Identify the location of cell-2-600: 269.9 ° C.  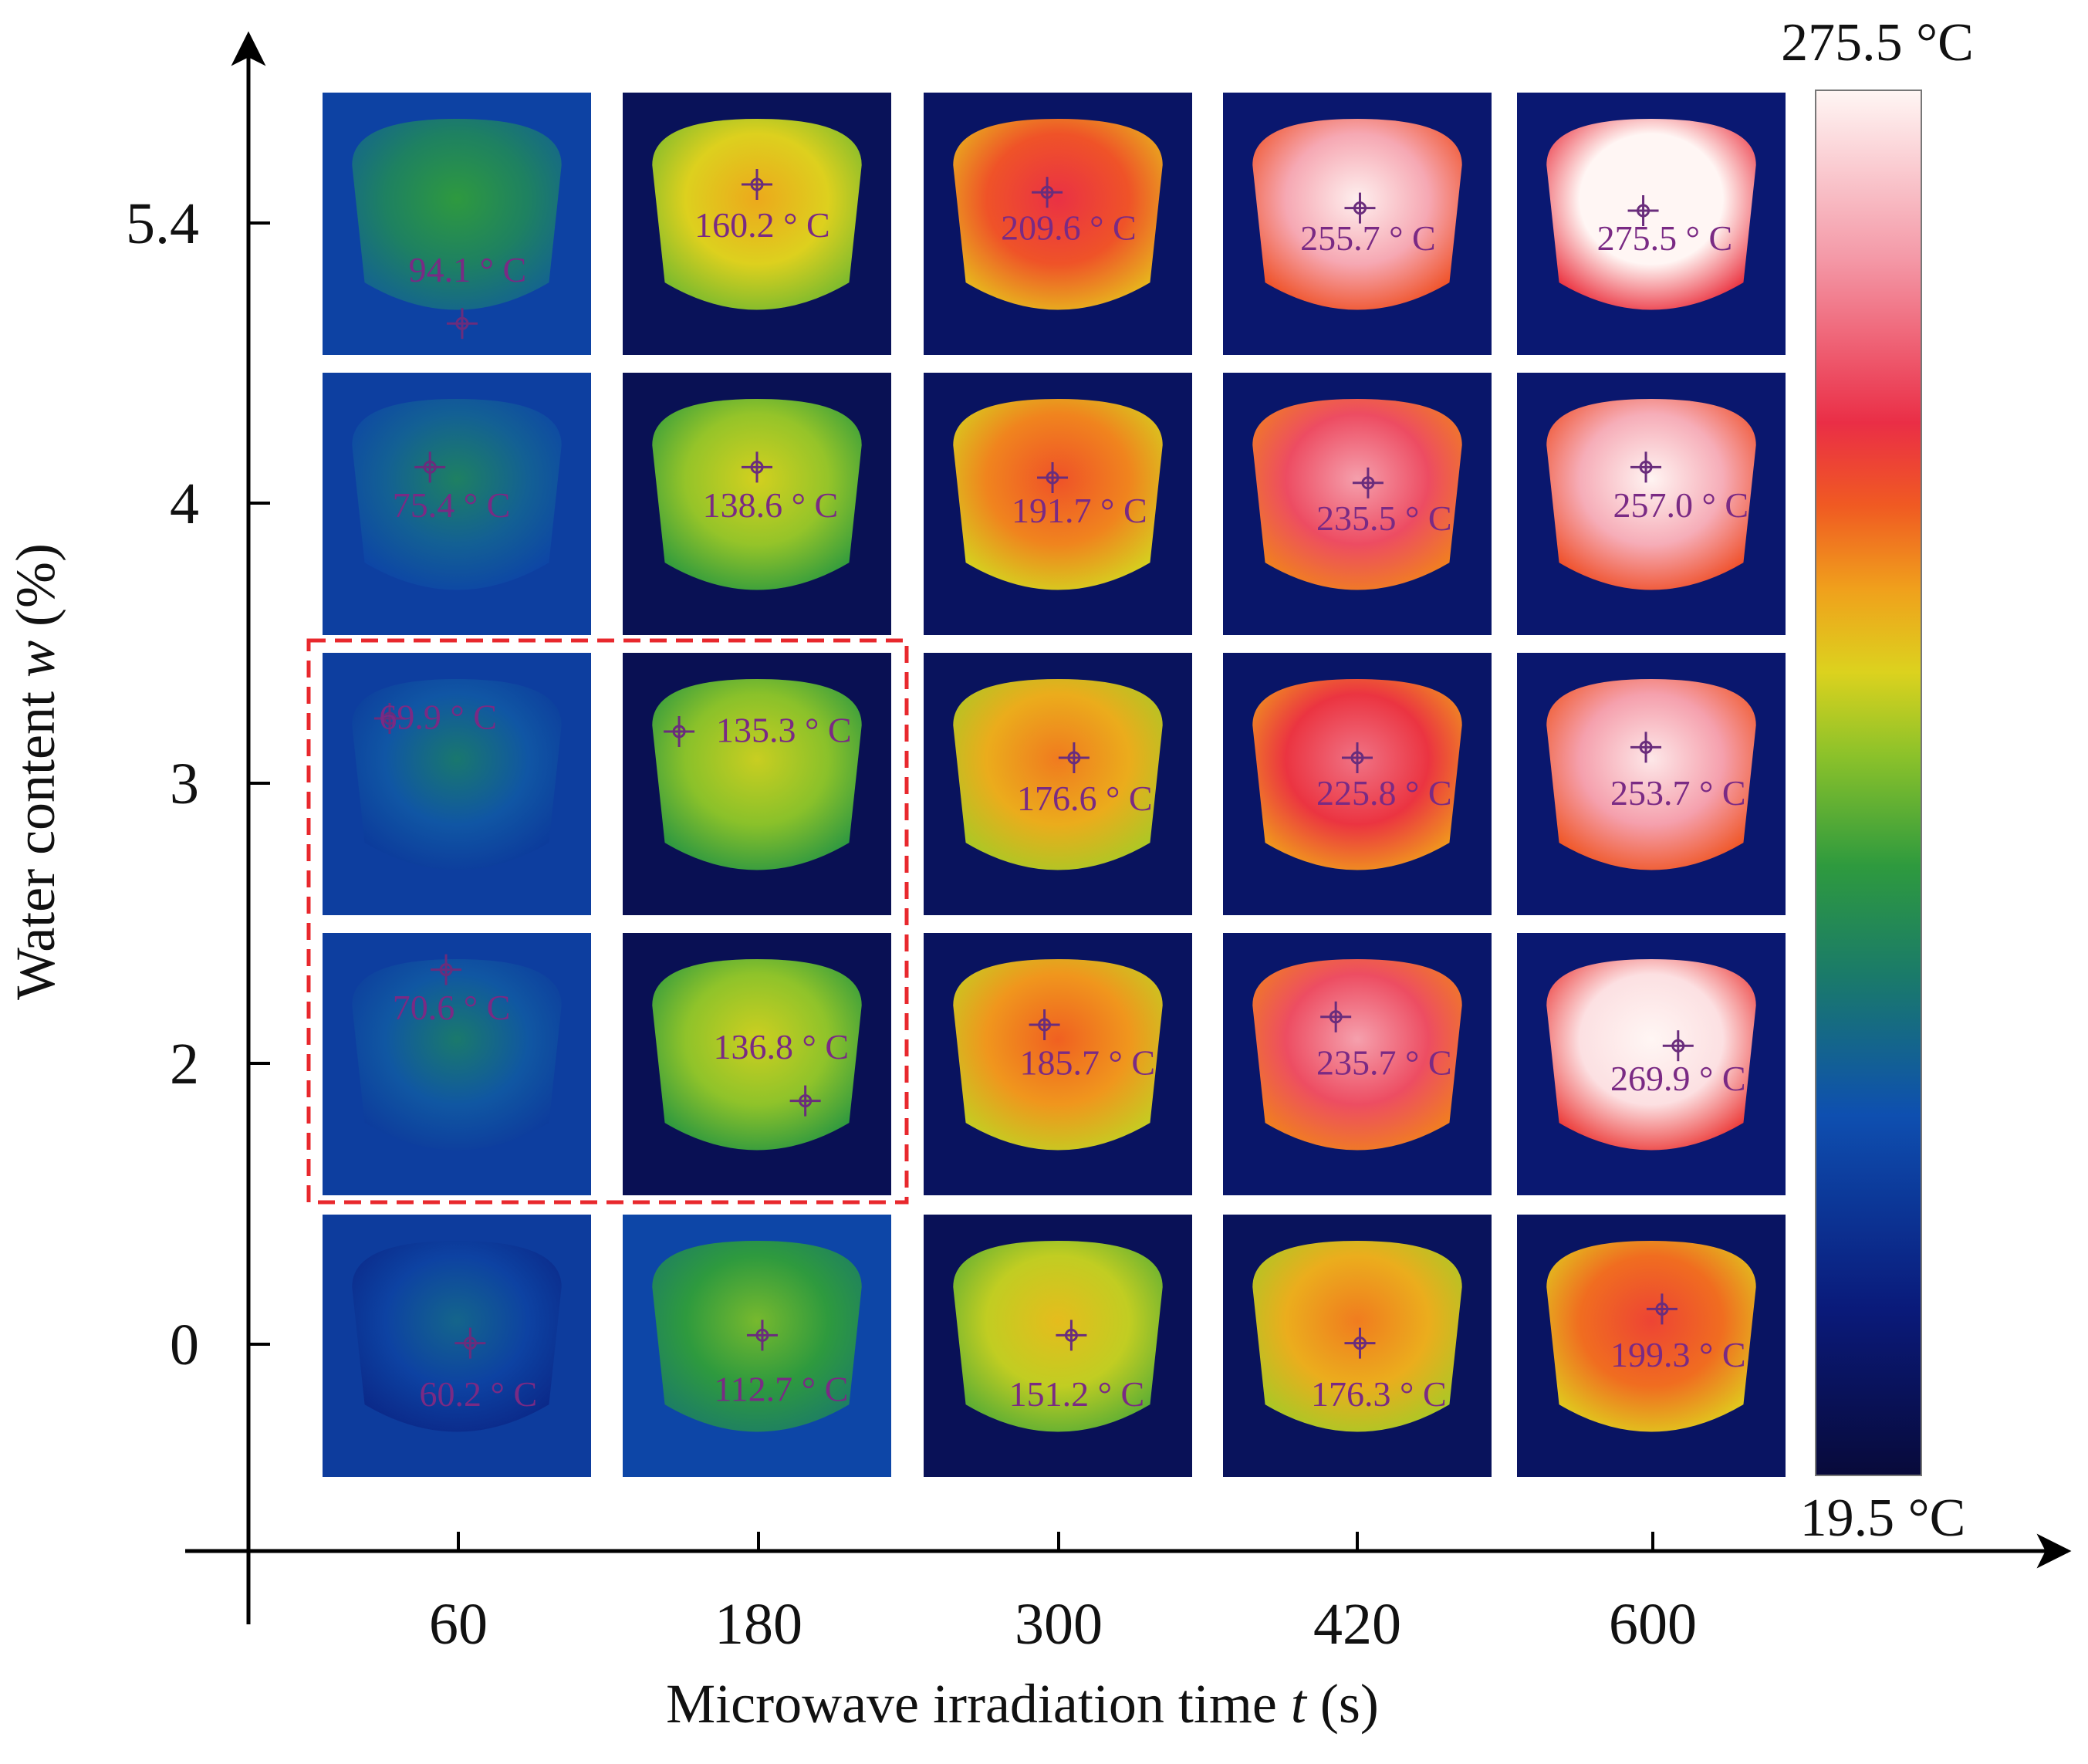
(1651, 1064).